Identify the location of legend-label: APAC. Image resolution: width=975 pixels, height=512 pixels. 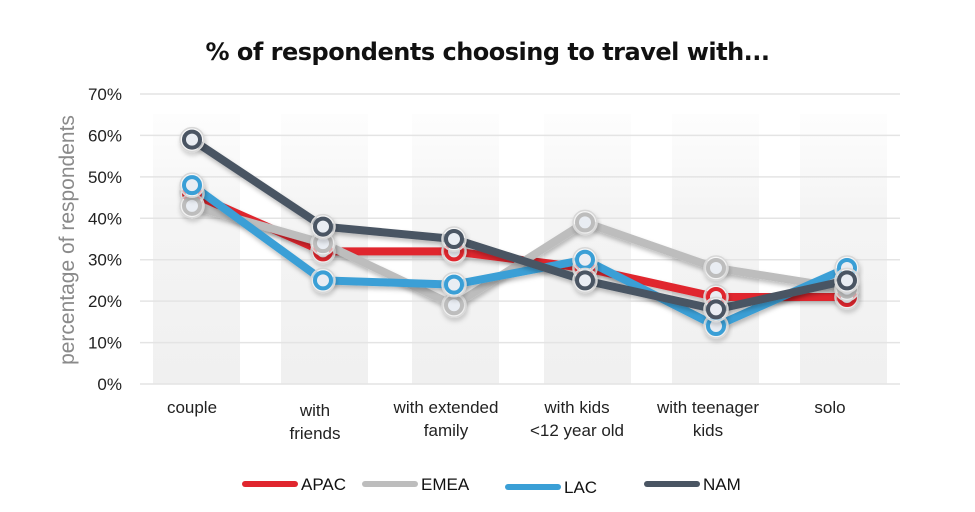
(323, 484).